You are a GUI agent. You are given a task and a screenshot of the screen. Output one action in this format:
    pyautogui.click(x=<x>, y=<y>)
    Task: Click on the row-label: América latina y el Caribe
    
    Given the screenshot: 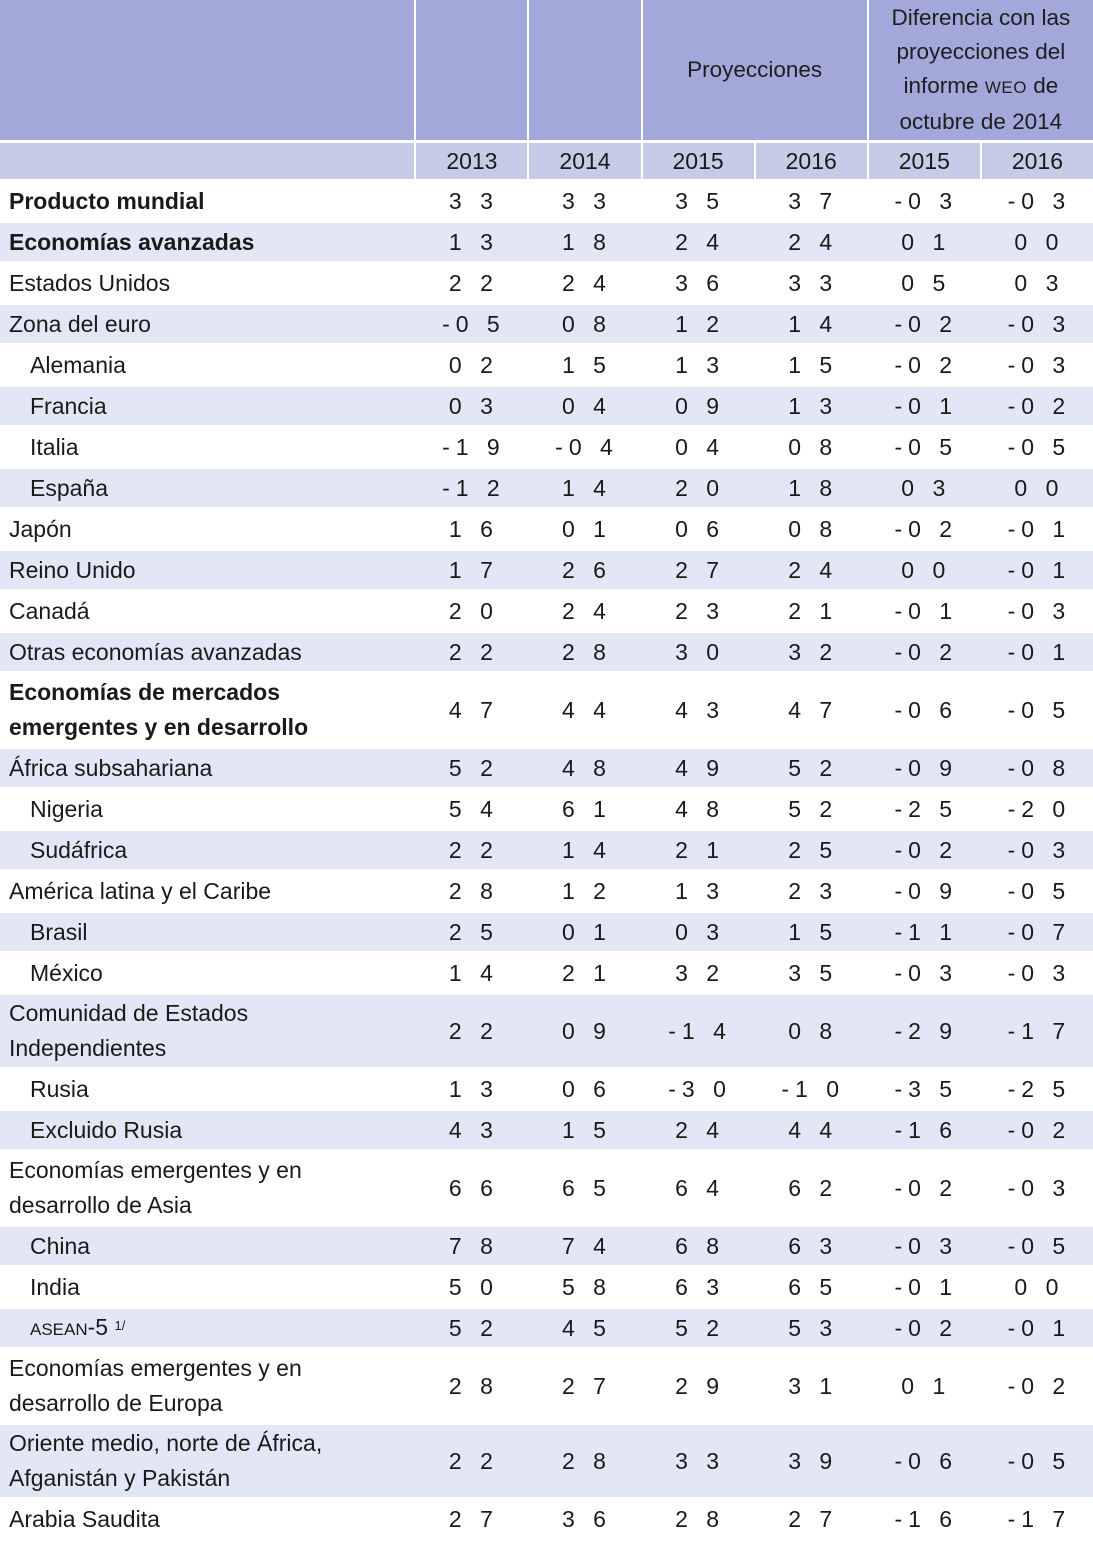 What is the action you would take?
    pyautogui.click(x=207, y=892)
    